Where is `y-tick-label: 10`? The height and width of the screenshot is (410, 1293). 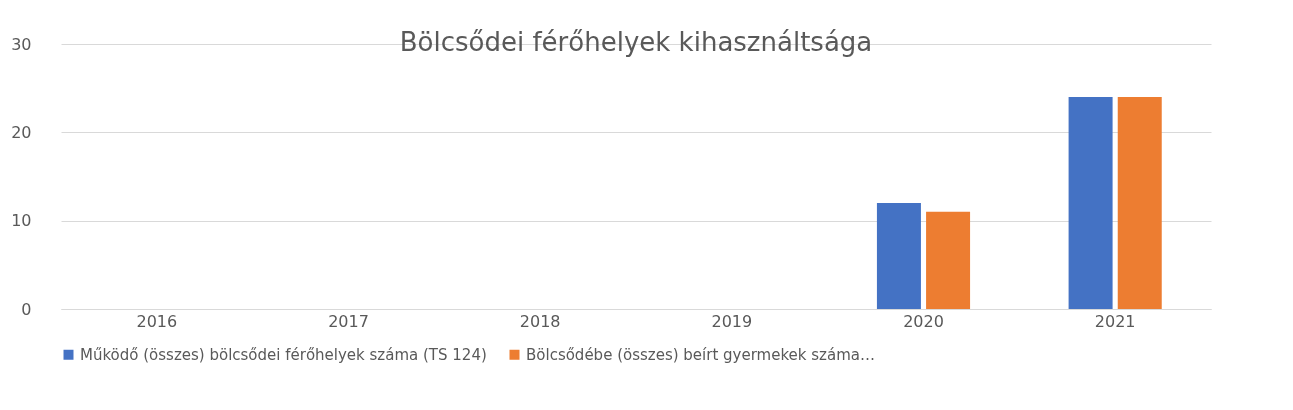
y-tick-label: 10 is located at coordinates (21, 221).